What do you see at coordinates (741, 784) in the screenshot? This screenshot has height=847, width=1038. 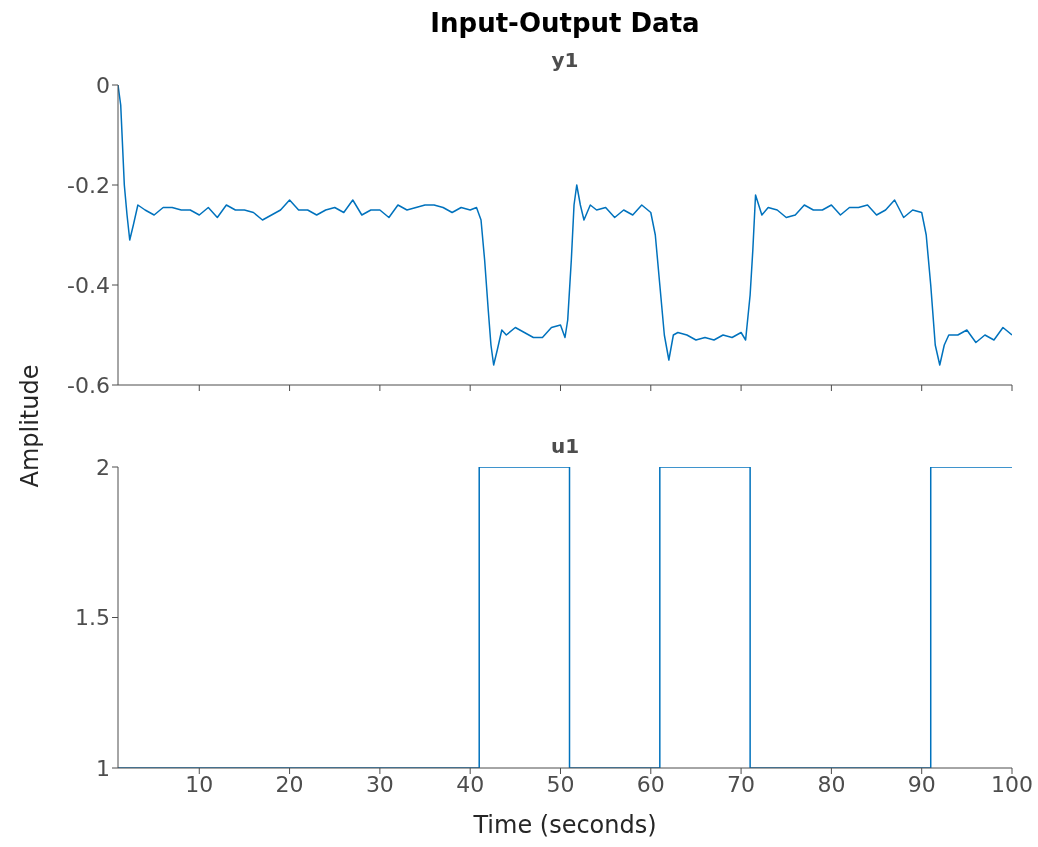 I see `x-tick-label: 70` at bounding box center [741, 784].